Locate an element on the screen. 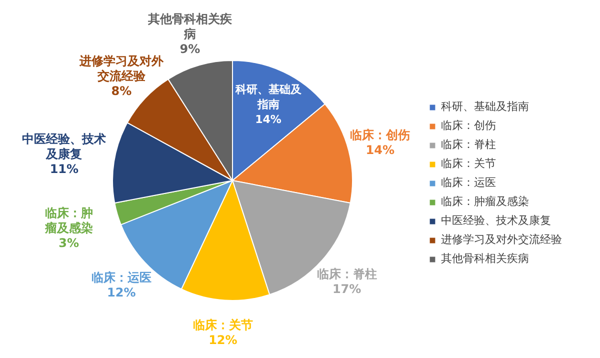  text: 指南 is located at coordinates (268, 104).